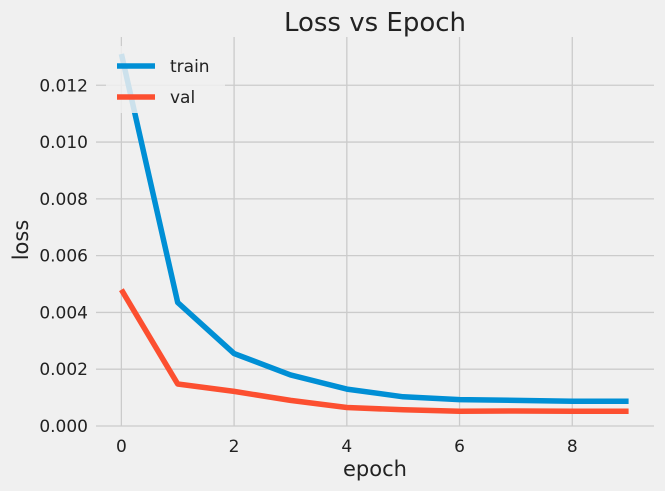 The height and width of the screenshot is (491, 665). I want to click on x-tick-label: 6, so click(459, 447).